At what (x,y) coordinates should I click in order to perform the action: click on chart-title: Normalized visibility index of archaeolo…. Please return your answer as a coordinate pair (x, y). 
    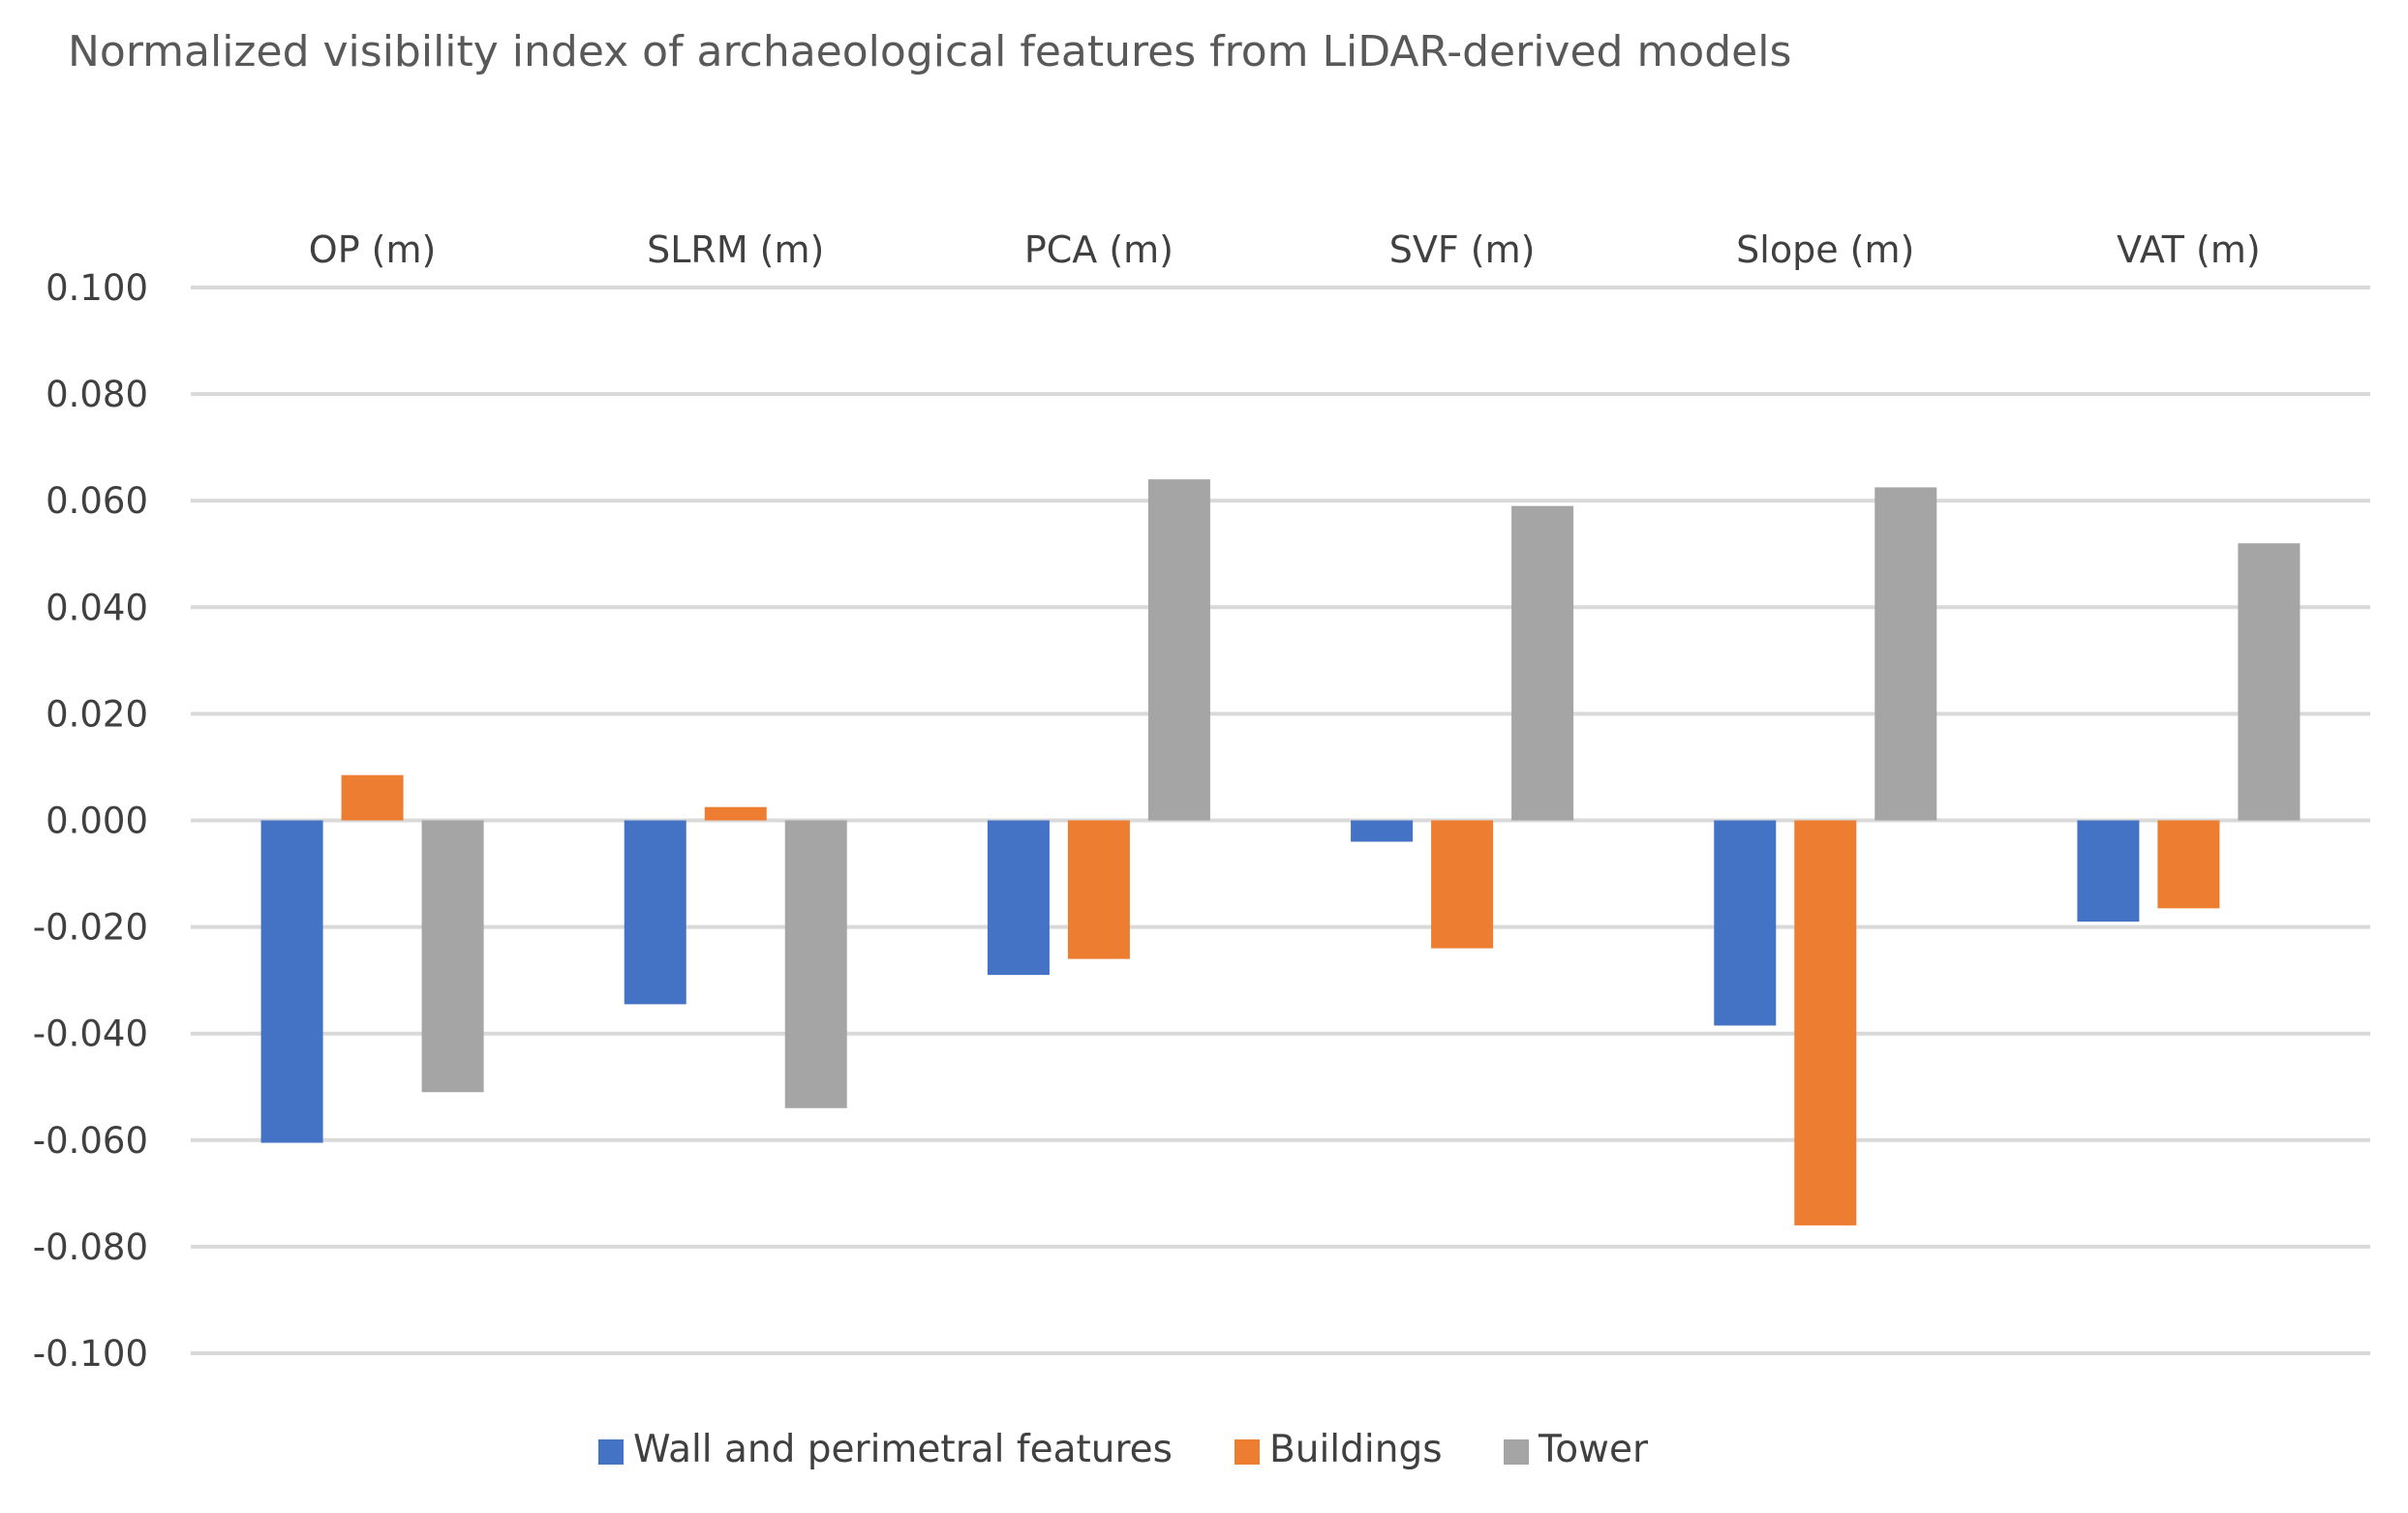
    Looking at the image, I should click on (930, 51).